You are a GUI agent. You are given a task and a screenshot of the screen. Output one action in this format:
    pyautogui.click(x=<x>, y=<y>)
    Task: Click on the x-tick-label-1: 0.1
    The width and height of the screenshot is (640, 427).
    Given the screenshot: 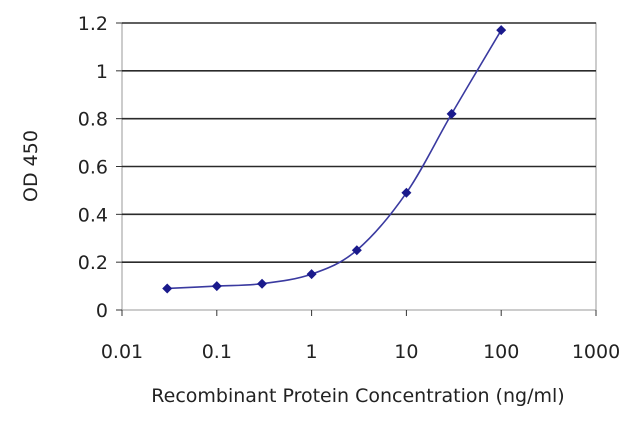 What is the action you would take?
    pyautogui.click(x=217, y=352)
    